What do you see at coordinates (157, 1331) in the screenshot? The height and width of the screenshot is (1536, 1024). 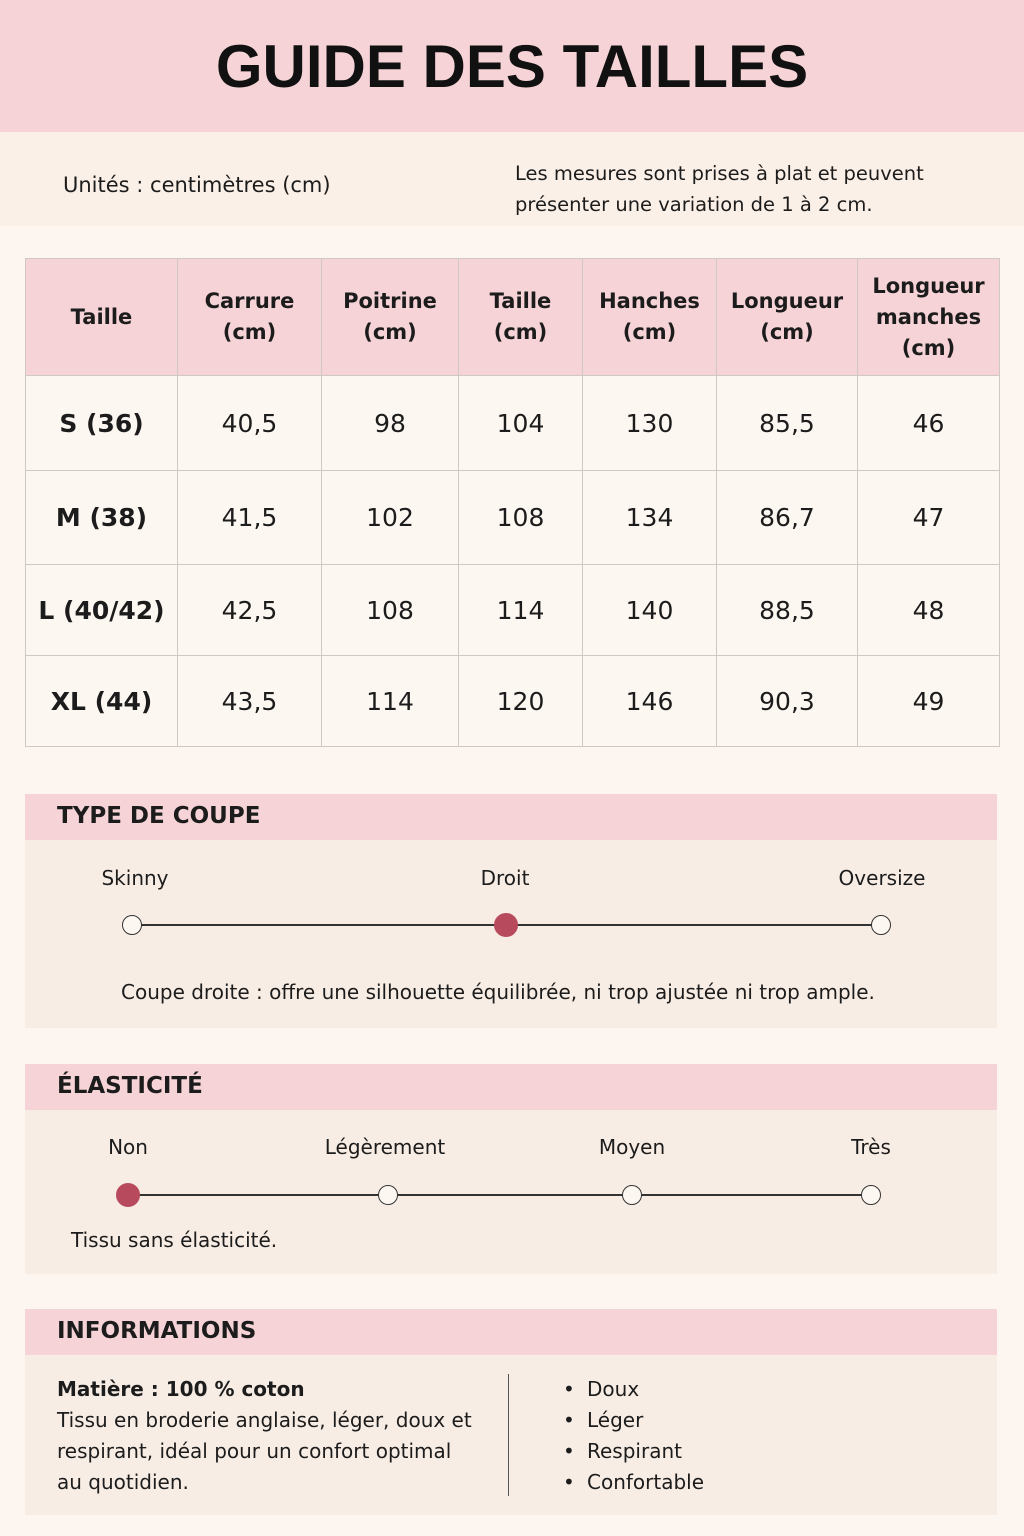 I see `info-section-title: INFORMATIONS` at bounding box center [157, 1331].